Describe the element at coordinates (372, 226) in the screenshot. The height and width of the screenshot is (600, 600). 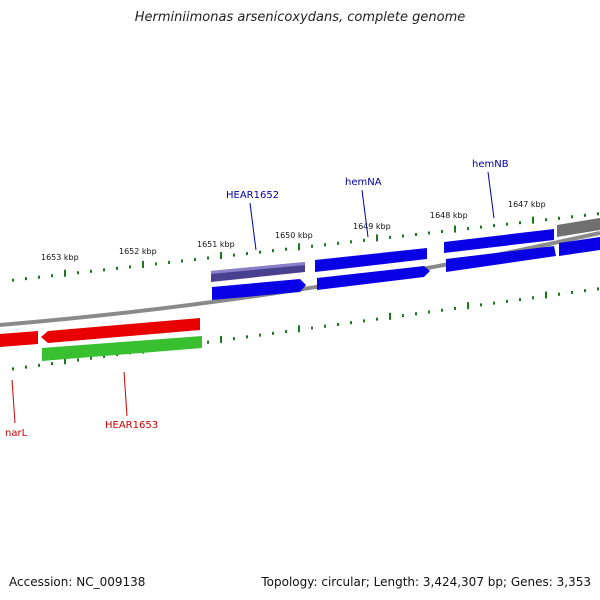
I see `scale-label-1649: 1649 kbp` at that location.